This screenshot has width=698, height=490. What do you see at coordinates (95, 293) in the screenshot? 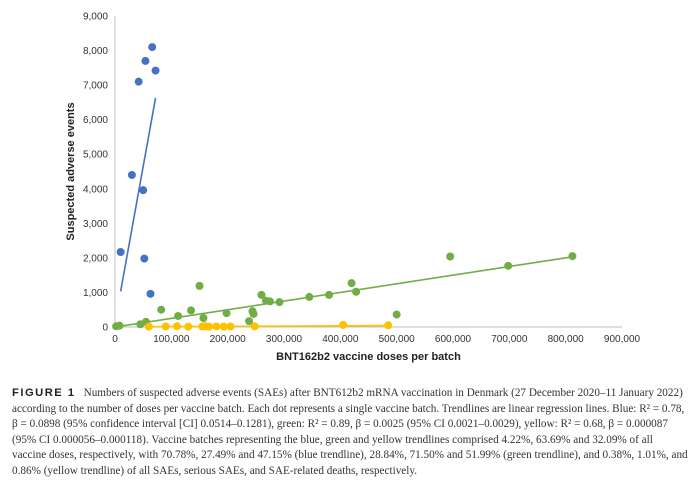
I see `y-tick-label: 1,000` at bounding box center [95, 293].